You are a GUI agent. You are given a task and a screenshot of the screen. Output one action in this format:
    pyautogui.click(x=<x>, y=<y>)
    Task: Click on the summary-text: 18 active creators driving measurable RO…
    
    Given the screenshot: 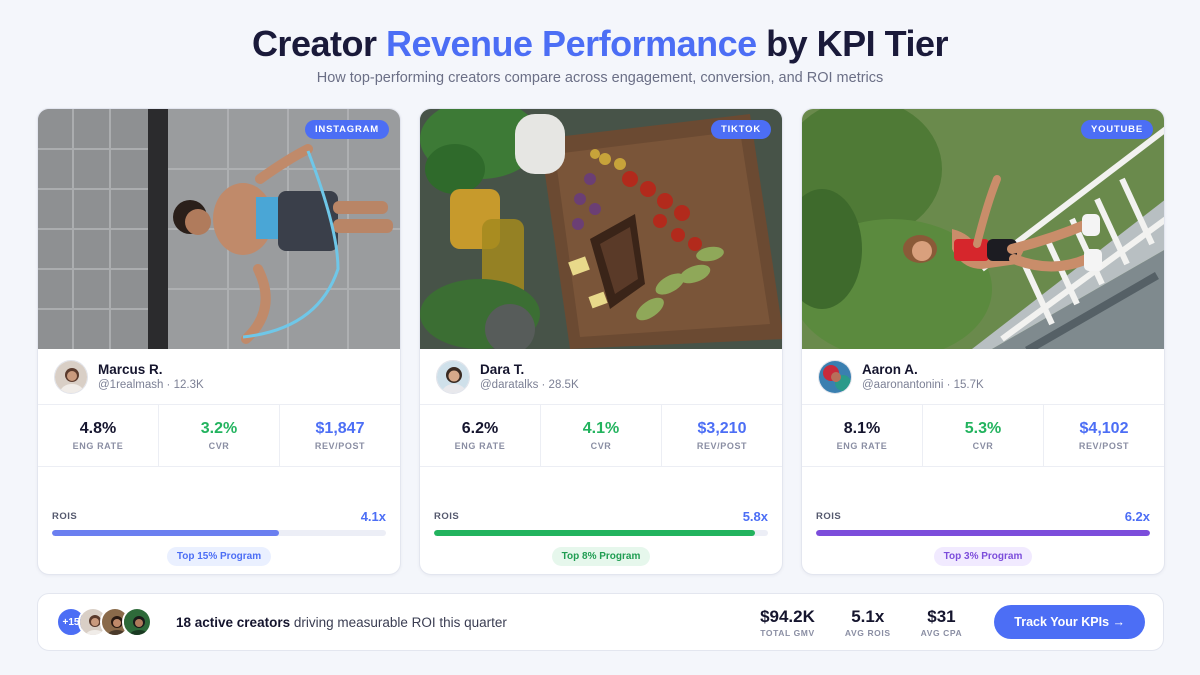 What is the action you would take?
    pyautogui.click(x=341, y=622)
    